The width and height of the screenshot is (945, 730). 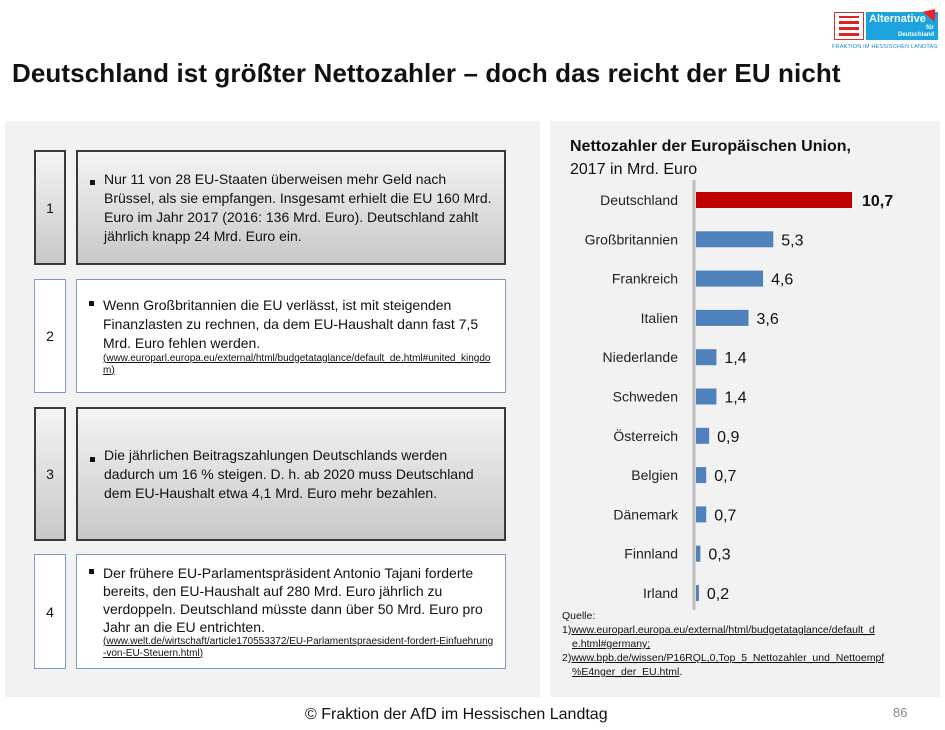 I want to click on source-suffix: ., so click(x=681, y=672).